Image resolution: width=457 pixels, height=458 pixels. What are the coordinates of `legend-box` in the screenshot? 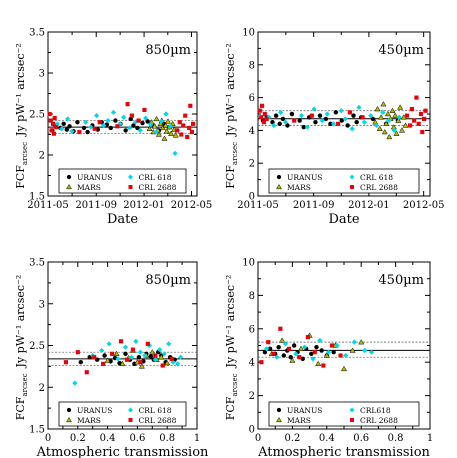 It's located at (344, 181).